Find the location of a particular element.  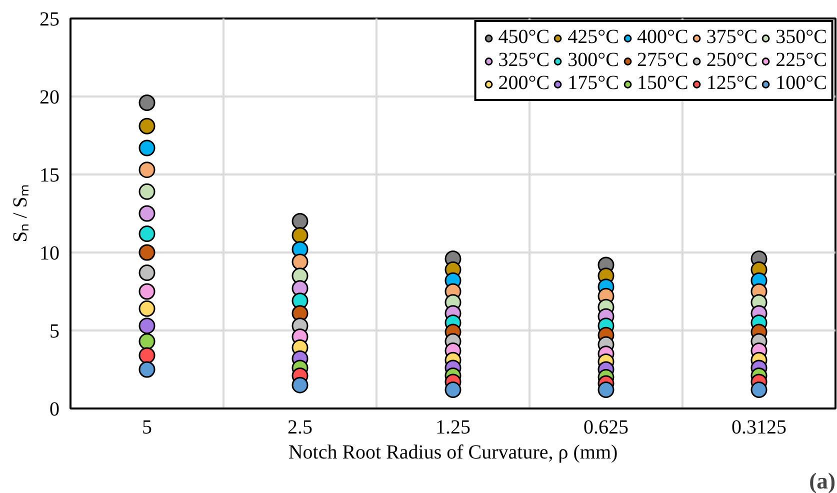

x-tick-label: 0.625 is located at coordinates (606, 427).